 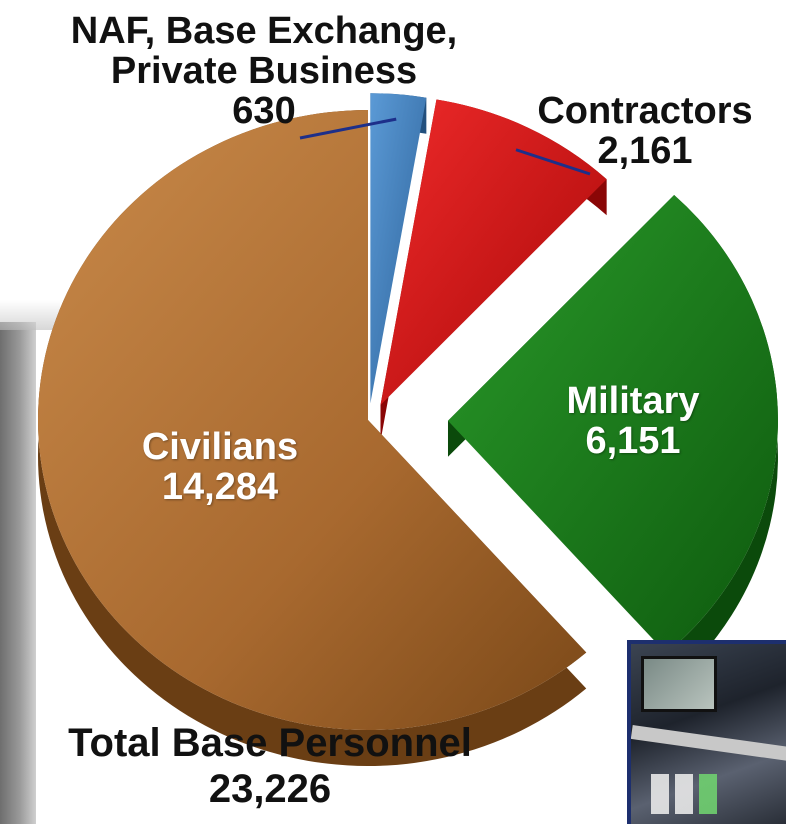 I want to click on leader-line-naf, so click(x=348, y=128).